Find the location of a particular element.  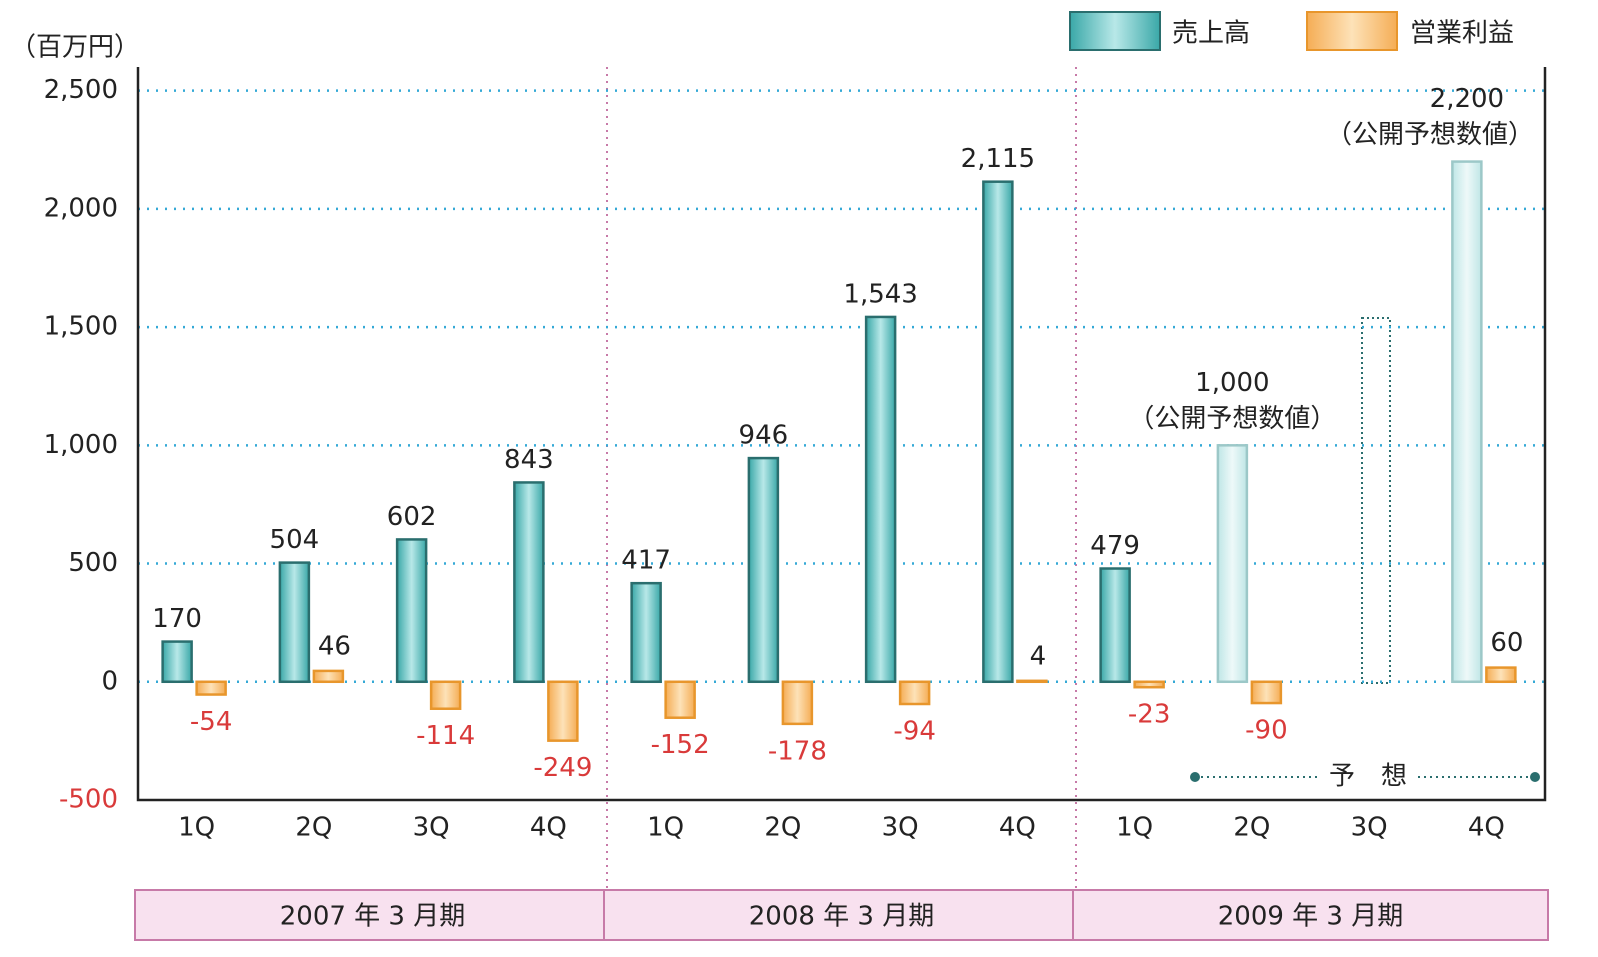

y-tick-label: 1,500 is located at coordinates (81, 327).